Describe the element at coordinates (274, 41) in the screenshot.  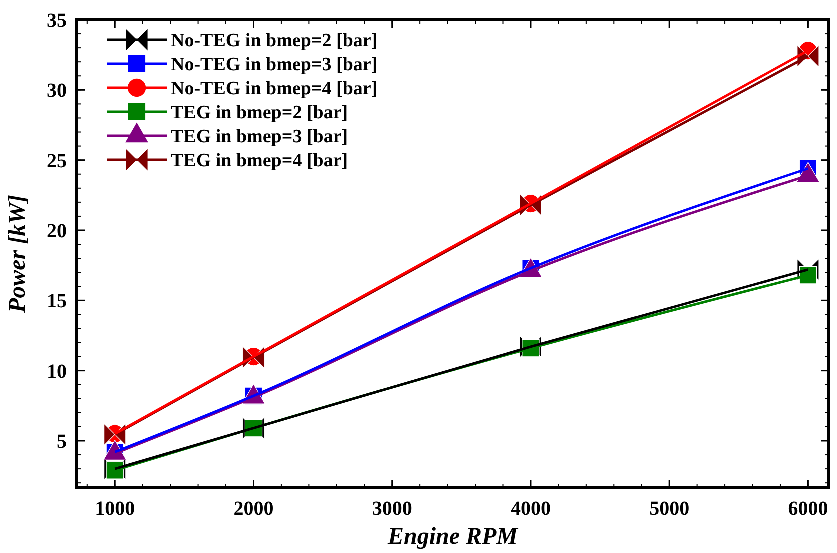
I see `legend-label: No-TEG in bmep=2 [bar]` at that location.